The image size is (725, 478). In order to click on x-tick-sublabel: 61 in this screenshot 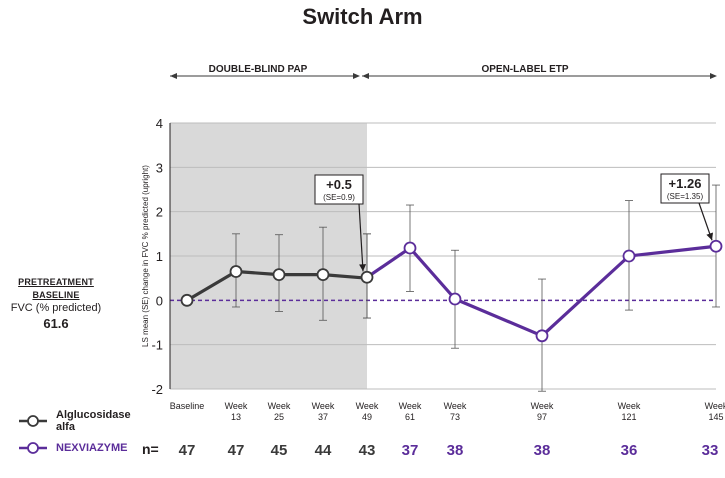, I will do `click(410, 417)`.